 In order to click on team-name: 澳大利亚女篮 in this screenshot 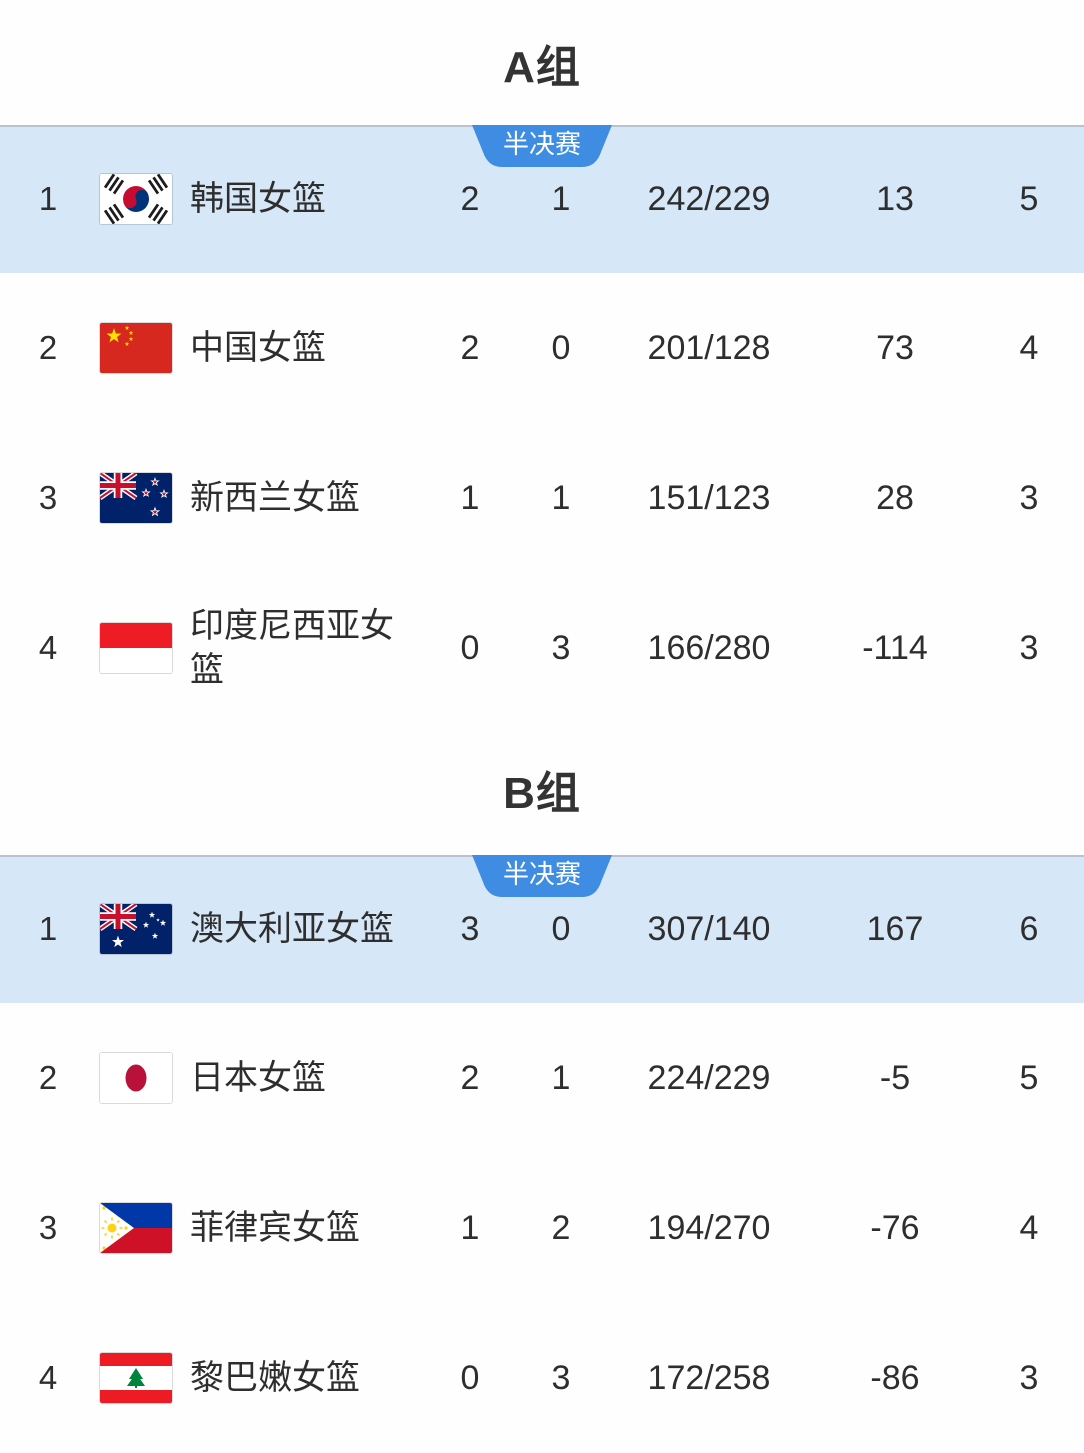, I will do `click(292, 929)`.